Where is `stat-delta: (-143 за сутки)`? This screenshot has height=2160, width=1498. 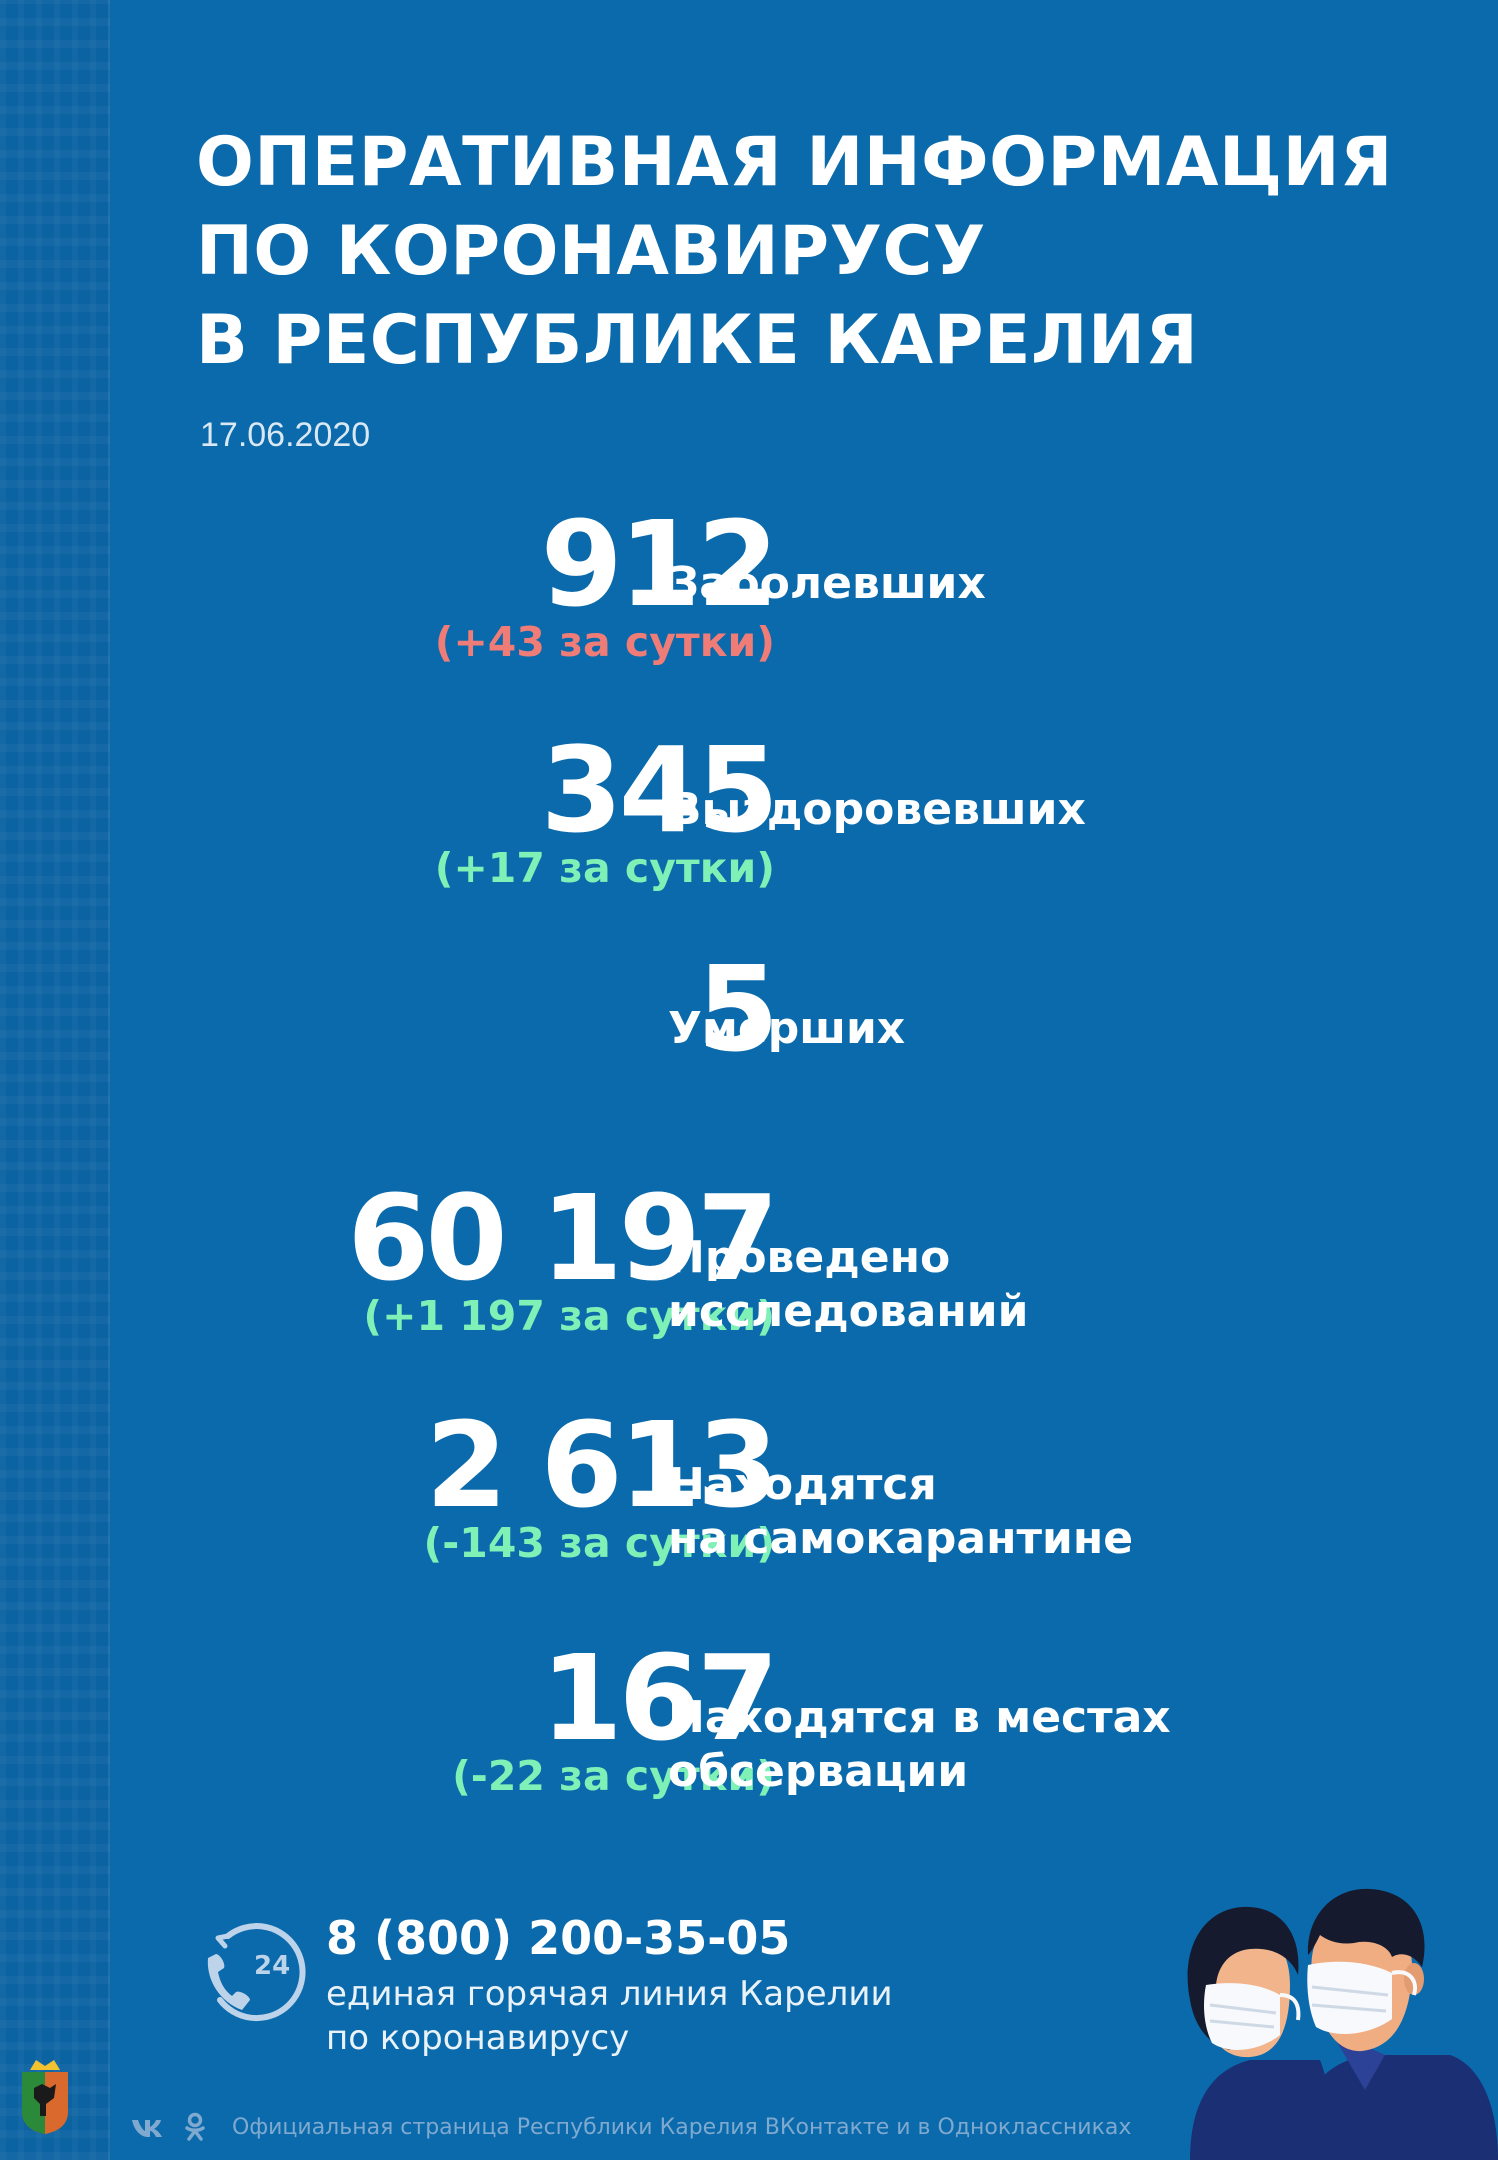 stat-delta: (-143 за сутки) is located at coordinates (599, 1543).